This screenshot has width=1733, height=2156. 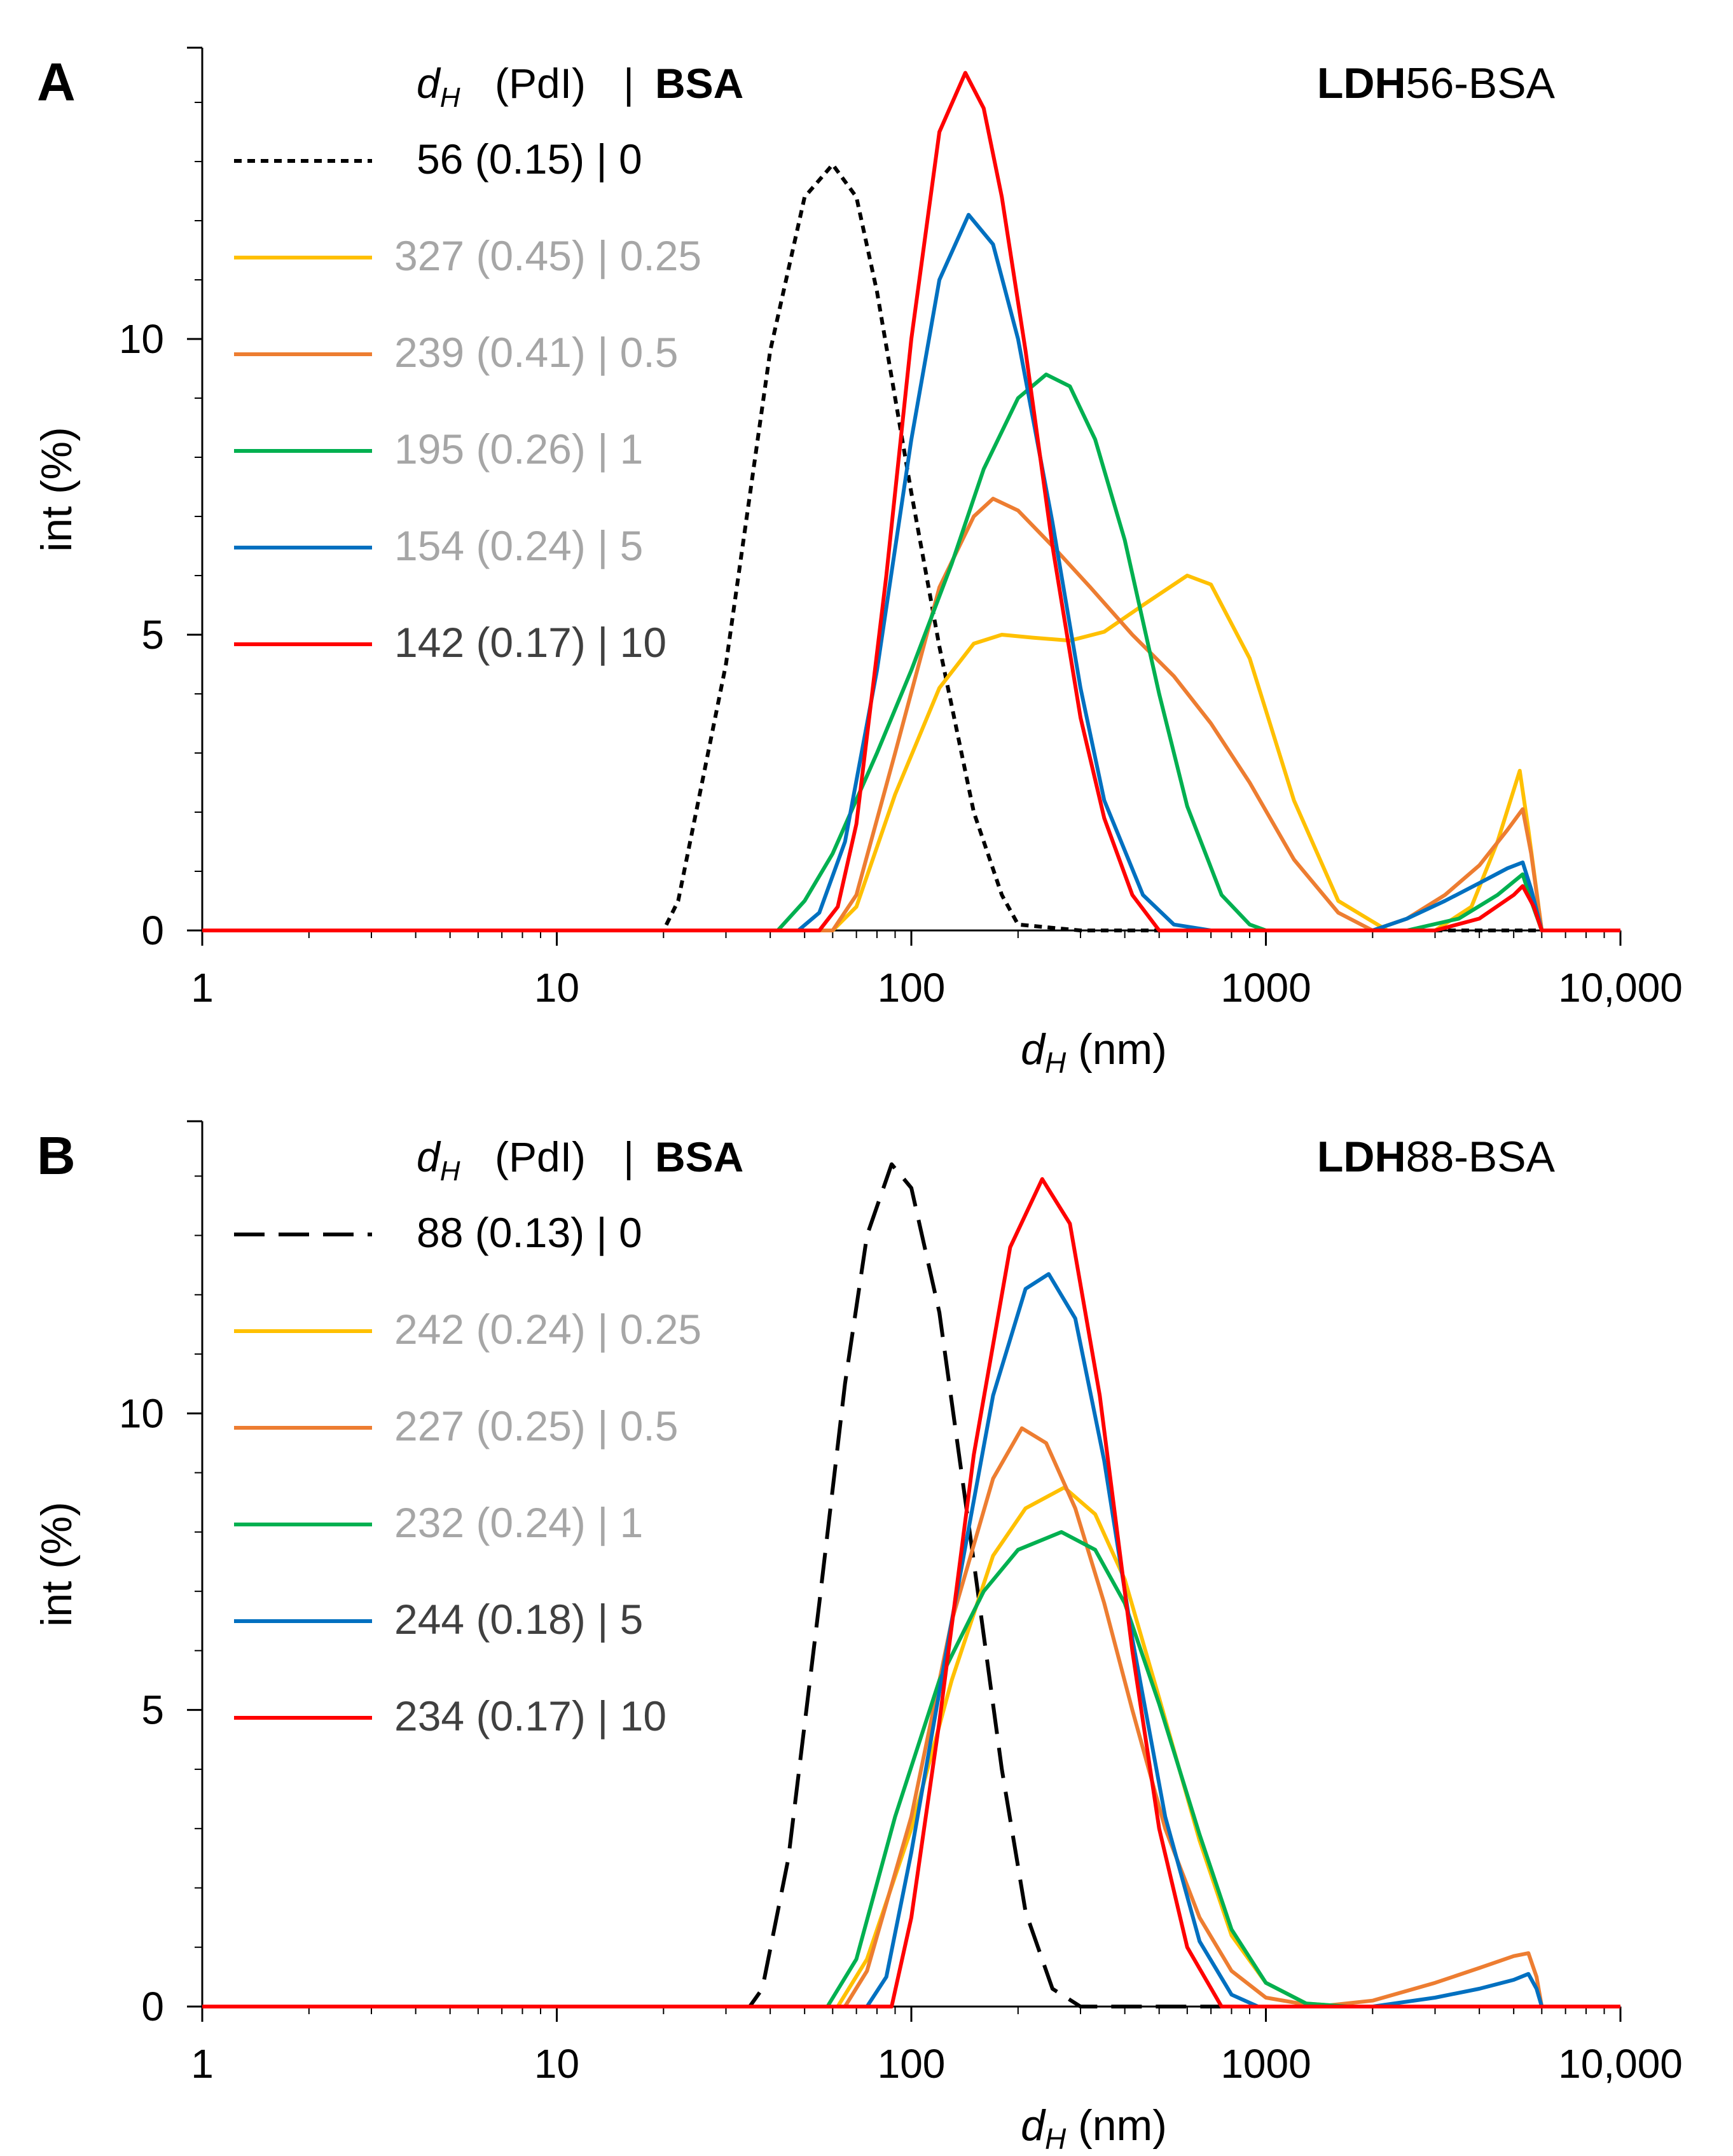 I want to click on legend-label: 234 (0.17) | 10, so click(x=530, y=1715).